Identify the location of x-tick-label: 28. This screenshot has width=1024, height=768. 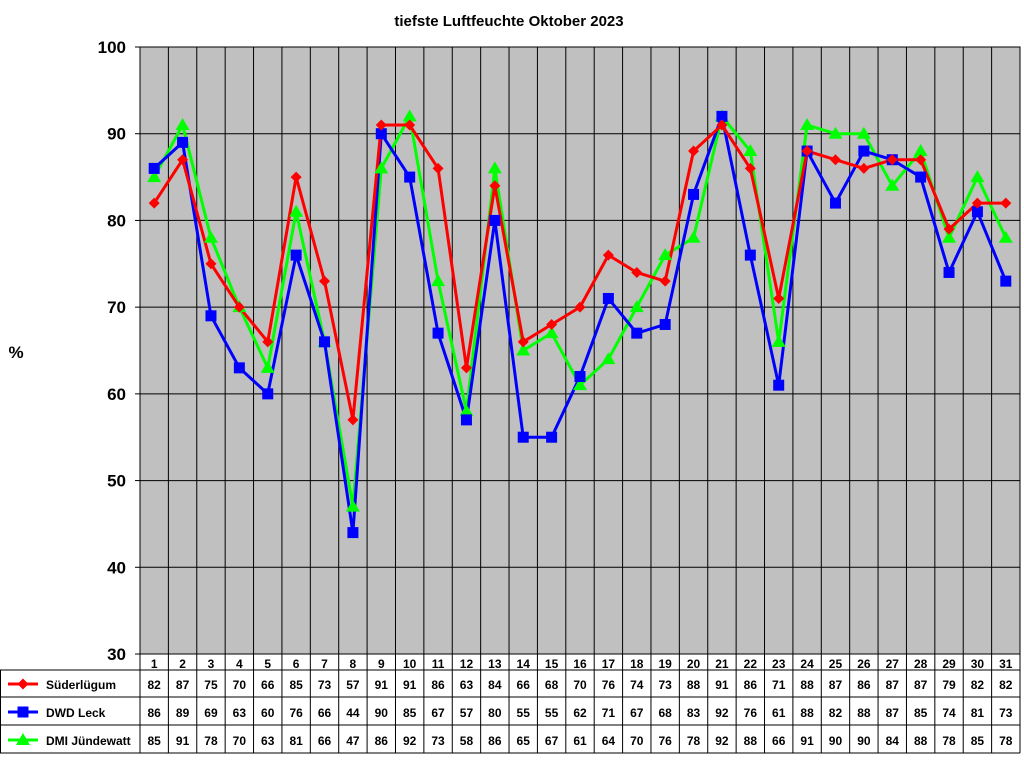
(921, 664).